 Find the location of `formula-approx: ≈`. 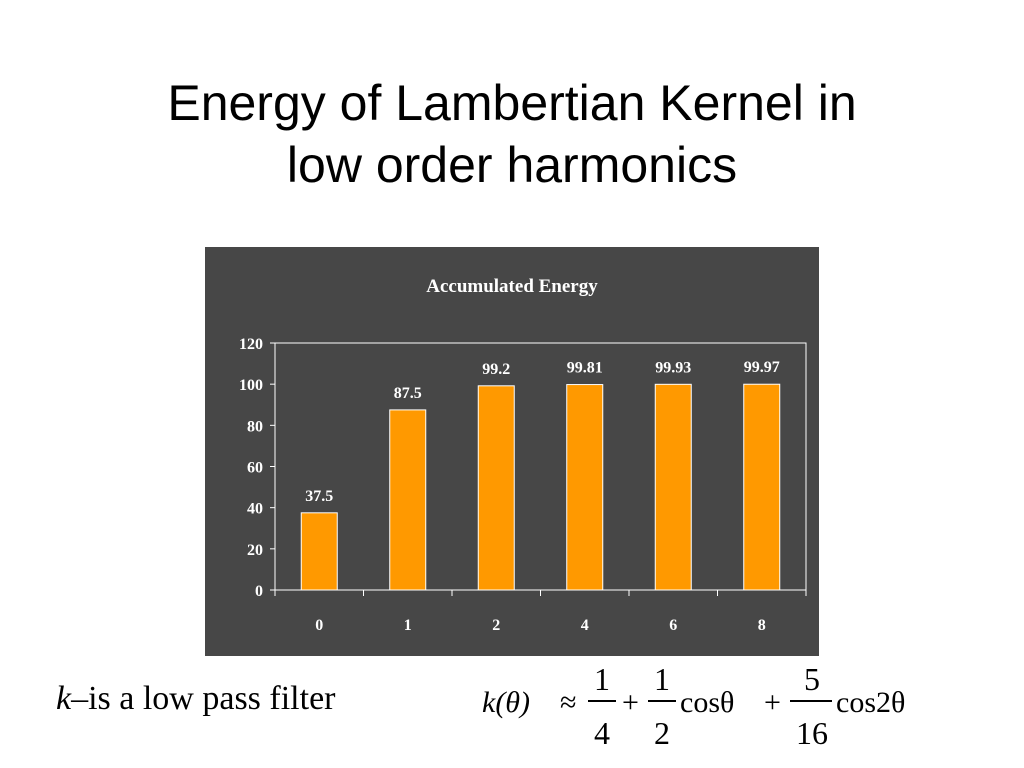

formula-approx: ≈ is located at coordinates (568, 702).